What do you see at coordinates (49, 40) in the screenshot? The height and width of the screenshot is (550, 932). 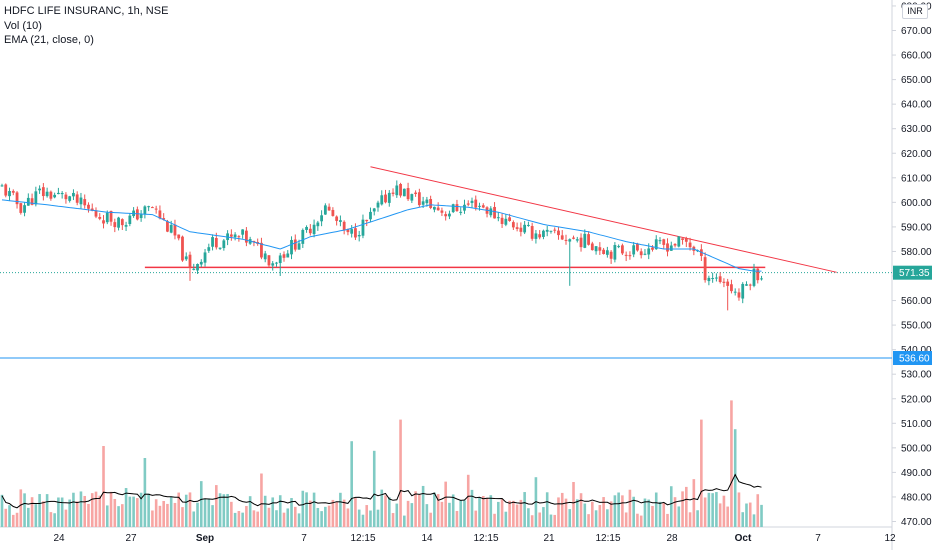 I see `ema-indicator-label: EMA (21, close, 0)` at bounding box center [49, 40].